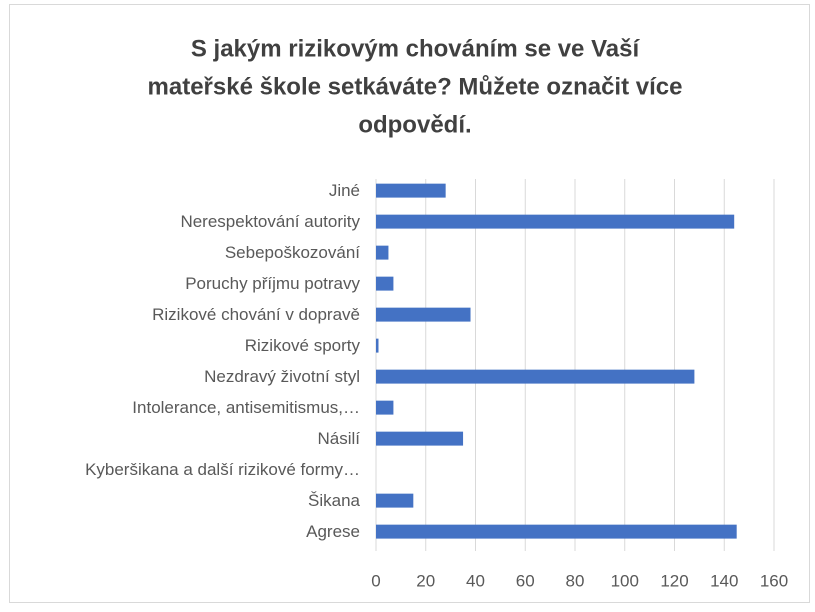  Describe the element at coordinates (292, 252) in the screenshot. I see `y-tick-label: Sebepoškozování` at that location.